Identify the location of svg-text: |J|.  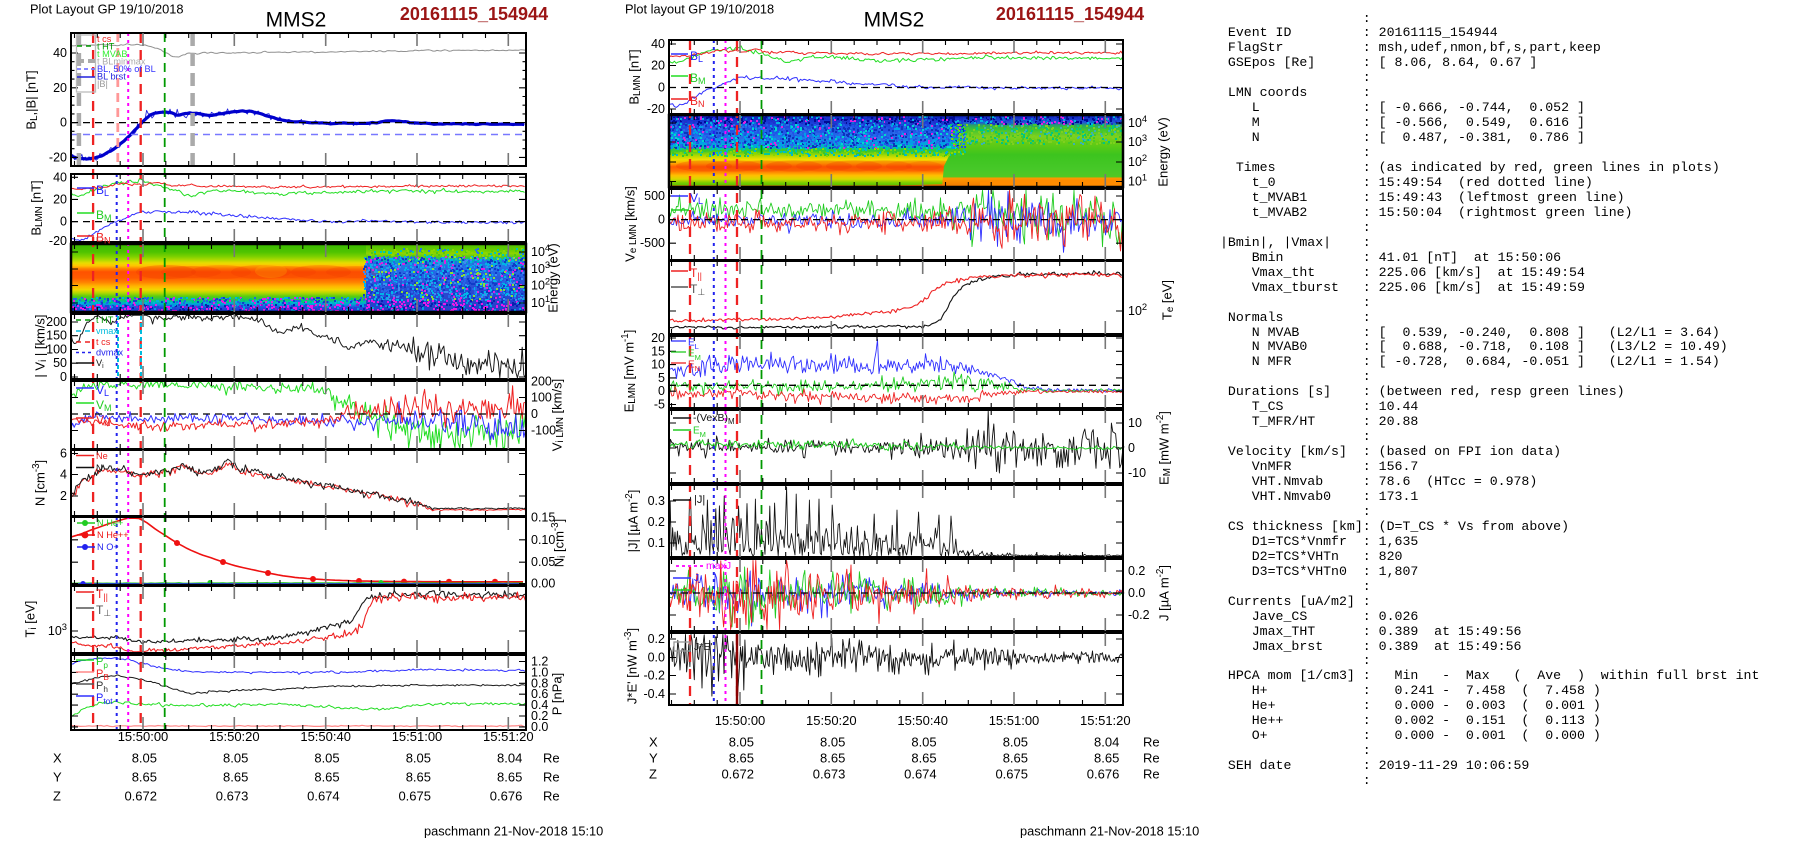
(699, 500).